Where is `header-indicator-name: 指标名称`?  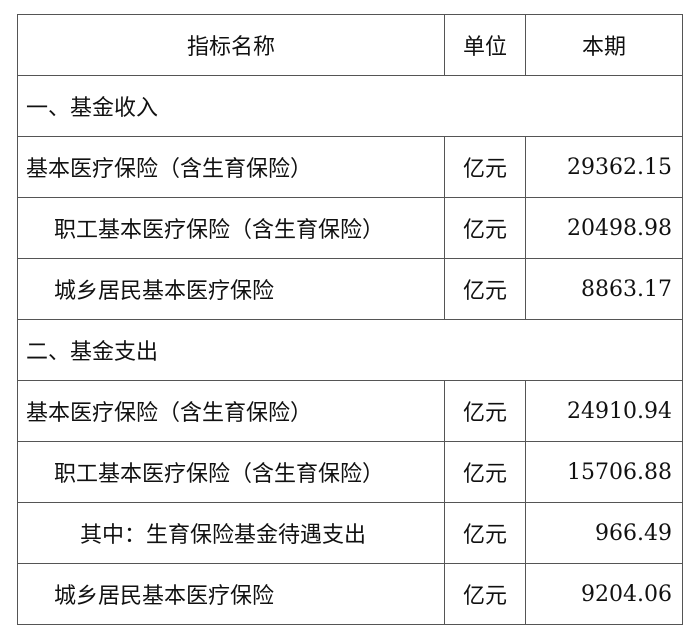
header-indicator-name: 指标名称 is located at coordinates (231, 45).